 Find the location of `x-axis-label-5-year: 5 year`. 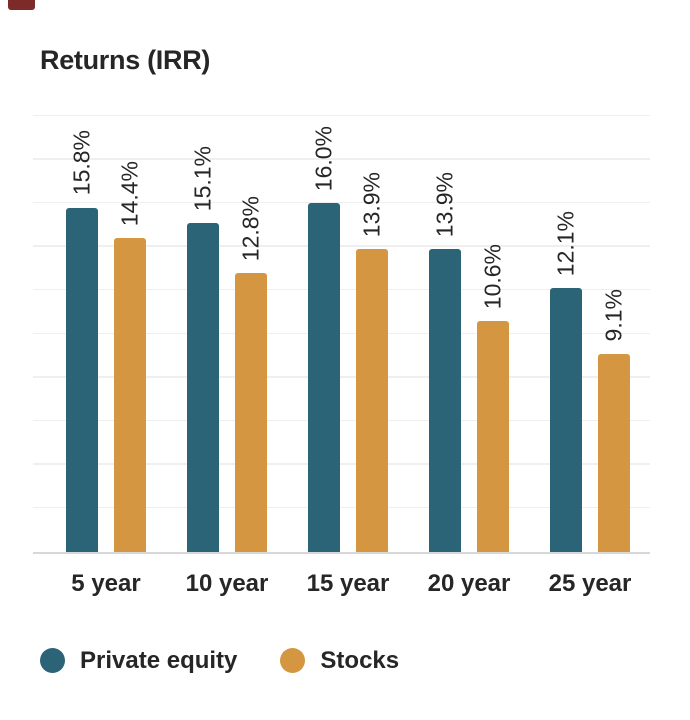

x-axis-label-5-year: 5 year is located at coordinates (106, 583).